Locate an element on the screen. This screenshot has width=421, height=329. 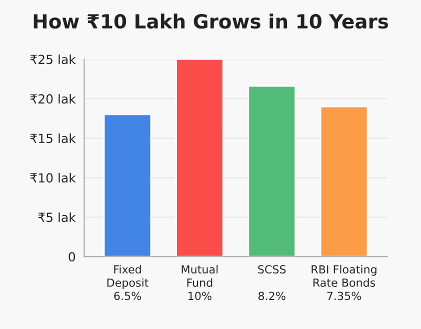
category-label: SCSS 8.2% is located at coordinates (272, 282).